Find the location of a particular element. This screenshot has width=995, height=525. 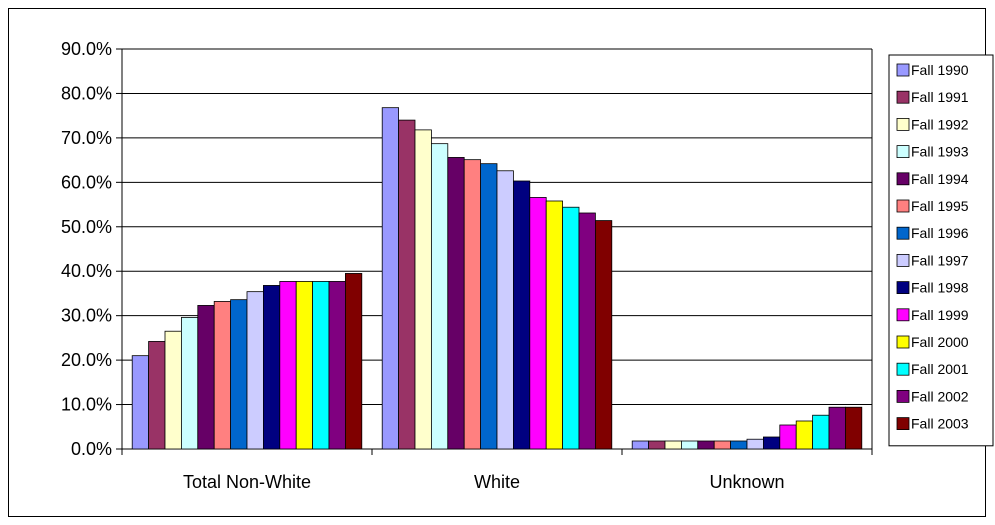

legend-label: Fall 1997 is located at coordinates (940, 260).